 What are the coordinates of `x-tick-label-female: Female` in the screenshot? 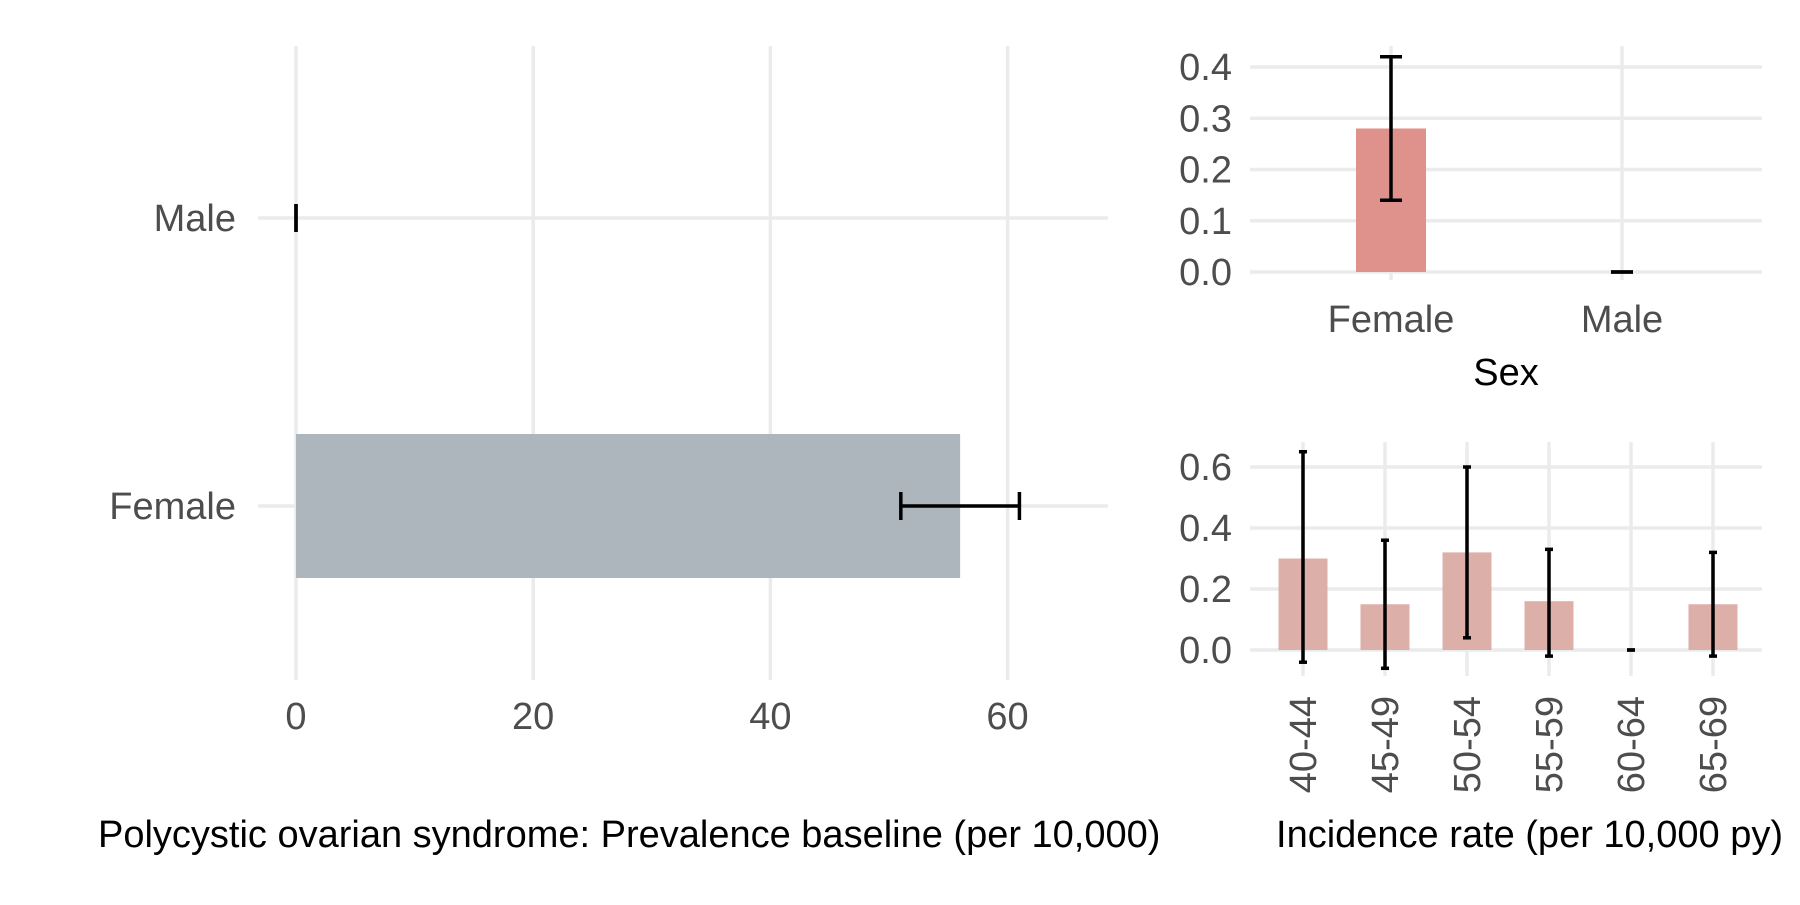 It's located at (1391, 320).